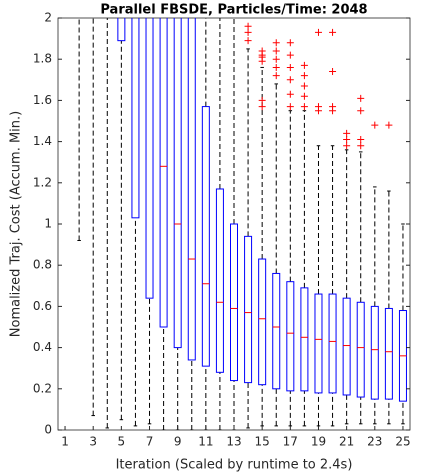 This screenshot has width=424, height=474. What do you see at coordinates (42, 100) in the screenshot?
I see `y-tick-label: 1.6` at bounding box center [42, 100].